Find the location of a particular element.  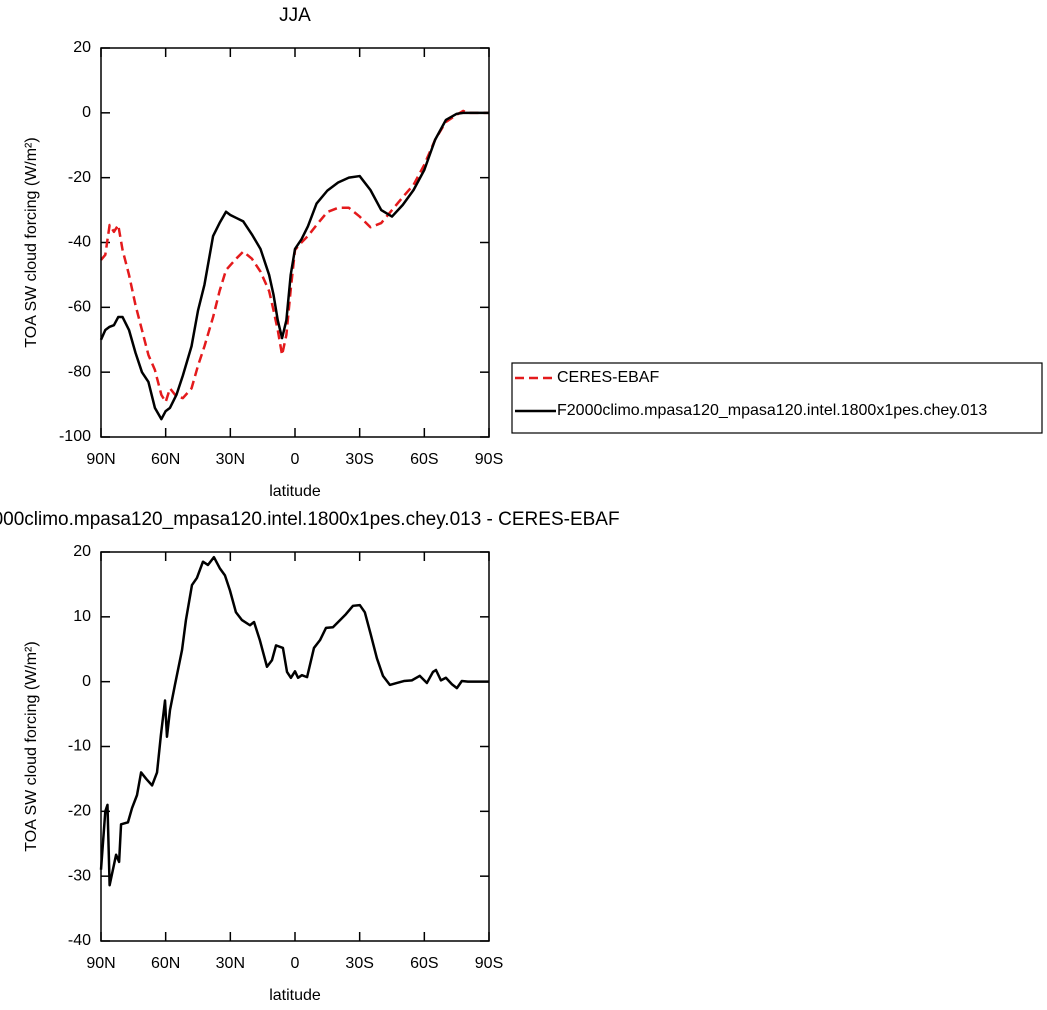

y-tick-label: -100 is located at coordinates (75, 436).